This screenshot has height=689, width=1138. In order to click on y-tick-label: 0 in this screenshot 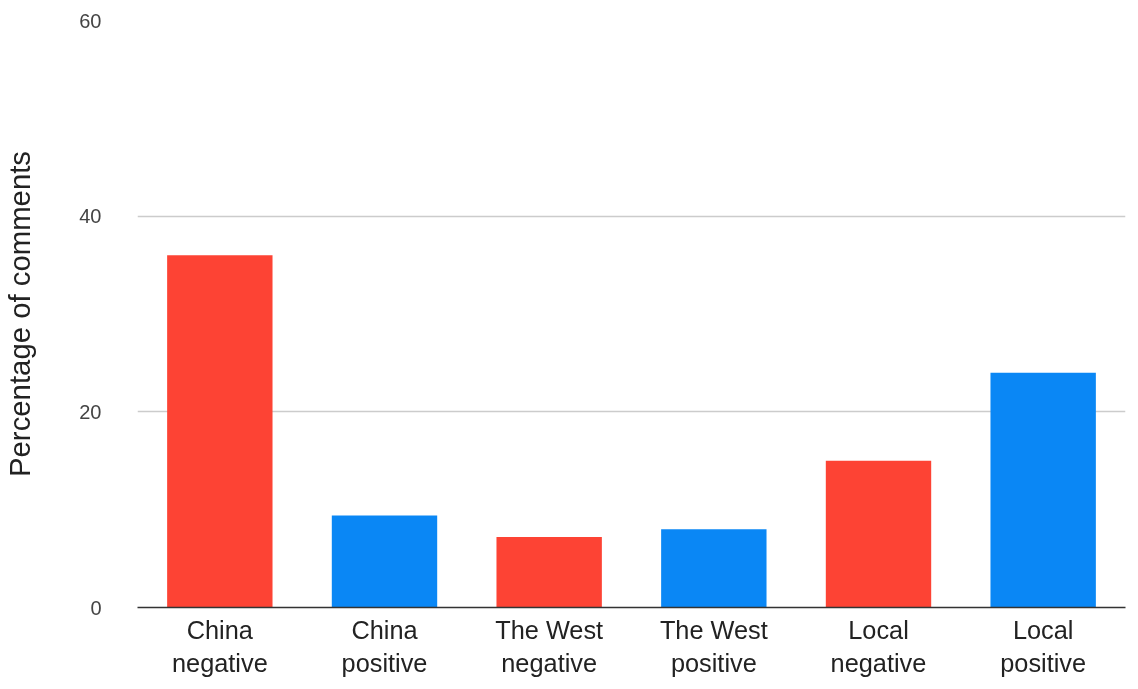, I will do `click(96, 607)`.